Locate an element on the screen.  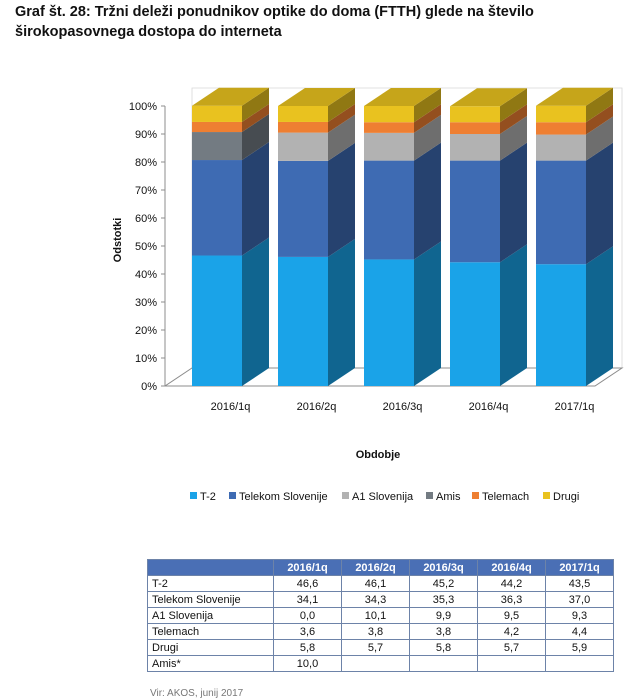
y-tick-label: 60% is located at coordinates (146, 219).